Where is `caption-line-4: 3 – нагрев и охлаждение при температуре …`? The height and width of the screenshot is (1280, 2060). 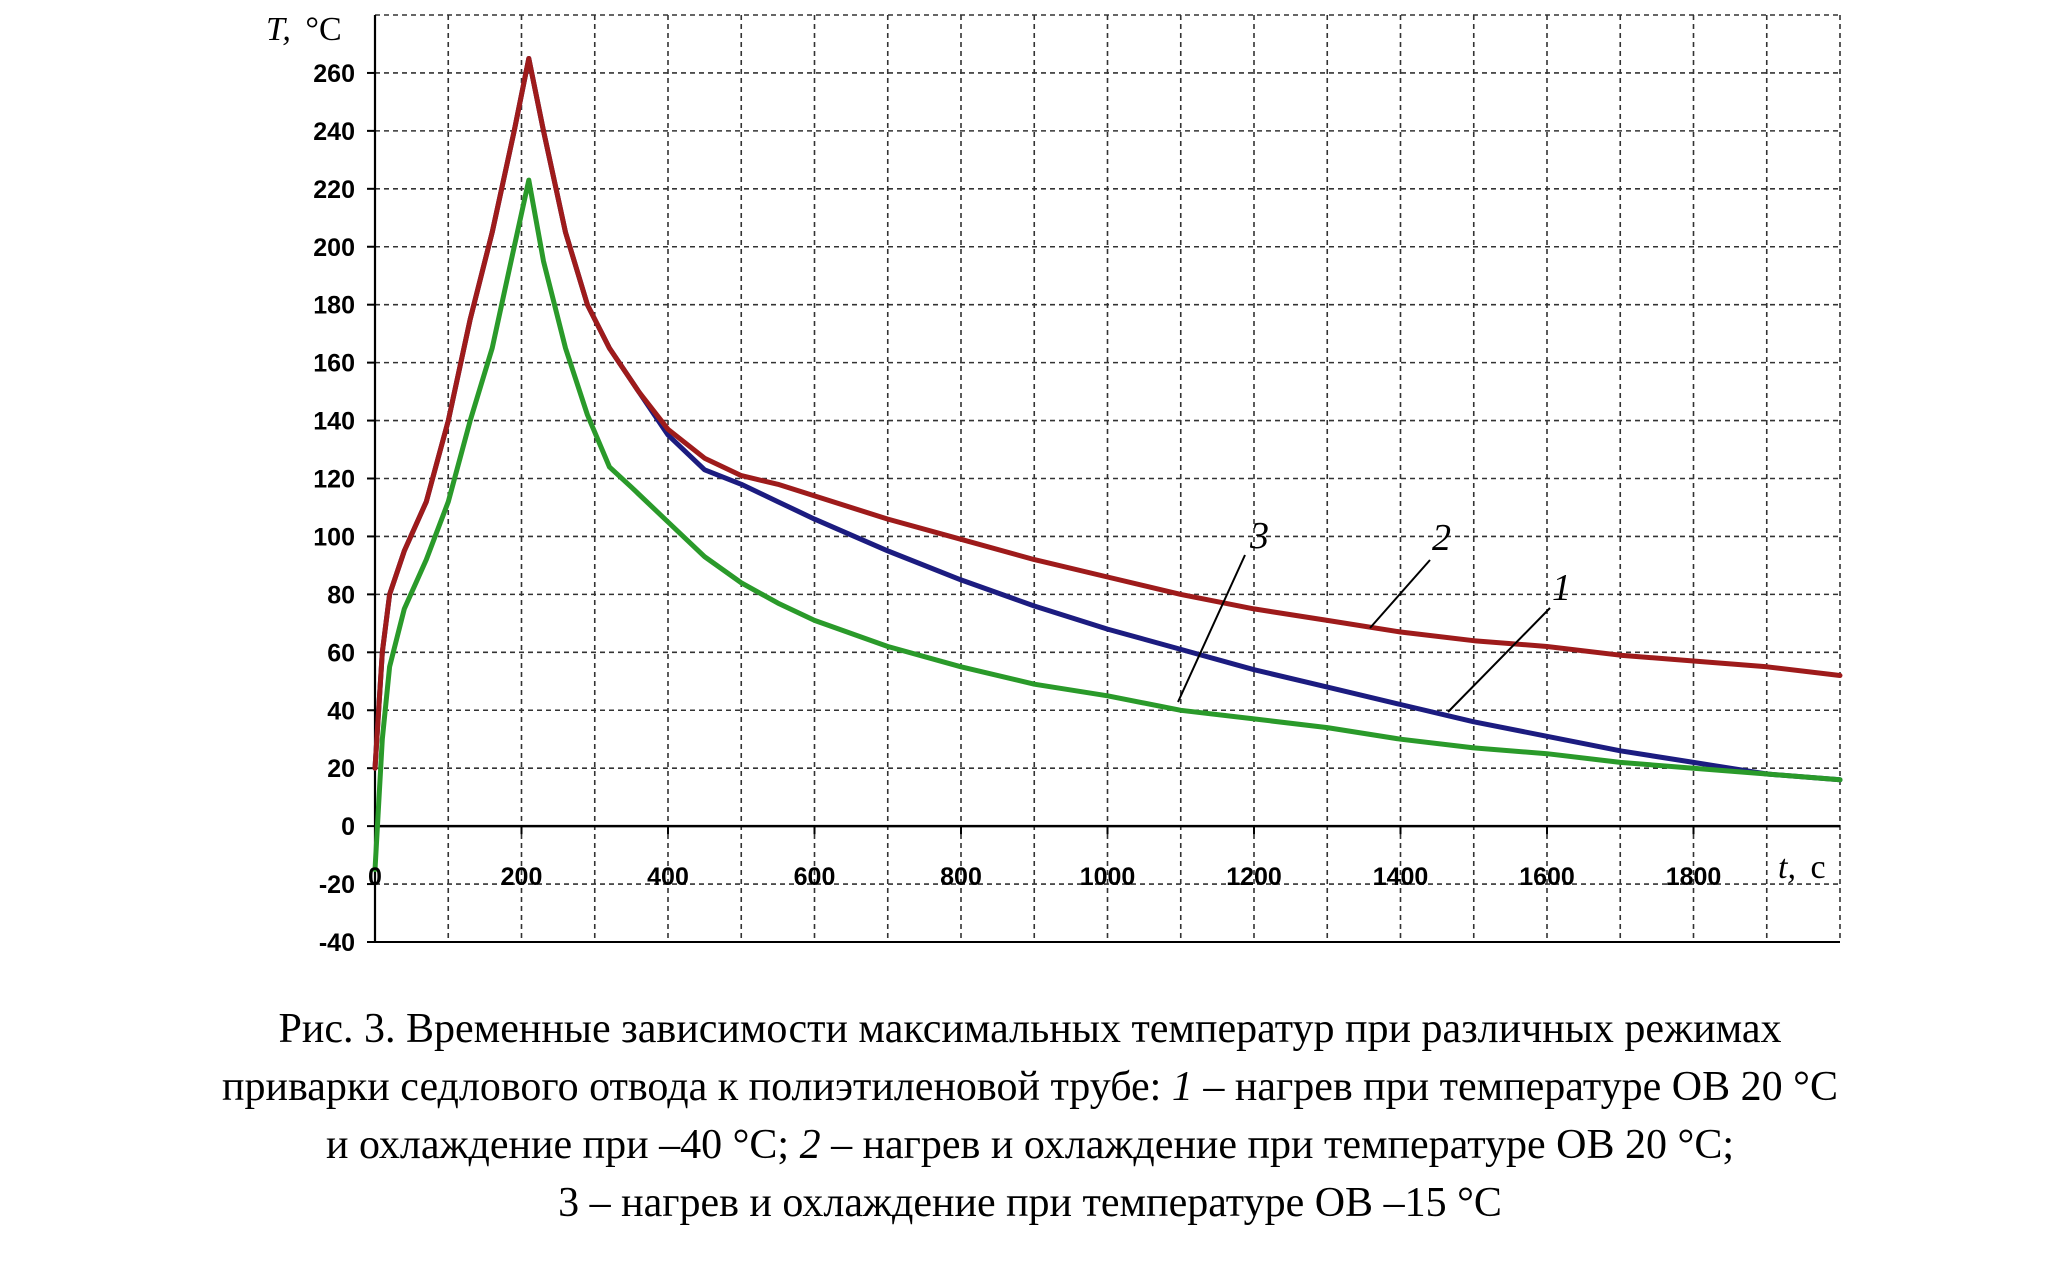 caption-line-4: 3 – нагрев и охлаждение при температуре … is located at coordinates (1030, 1203).